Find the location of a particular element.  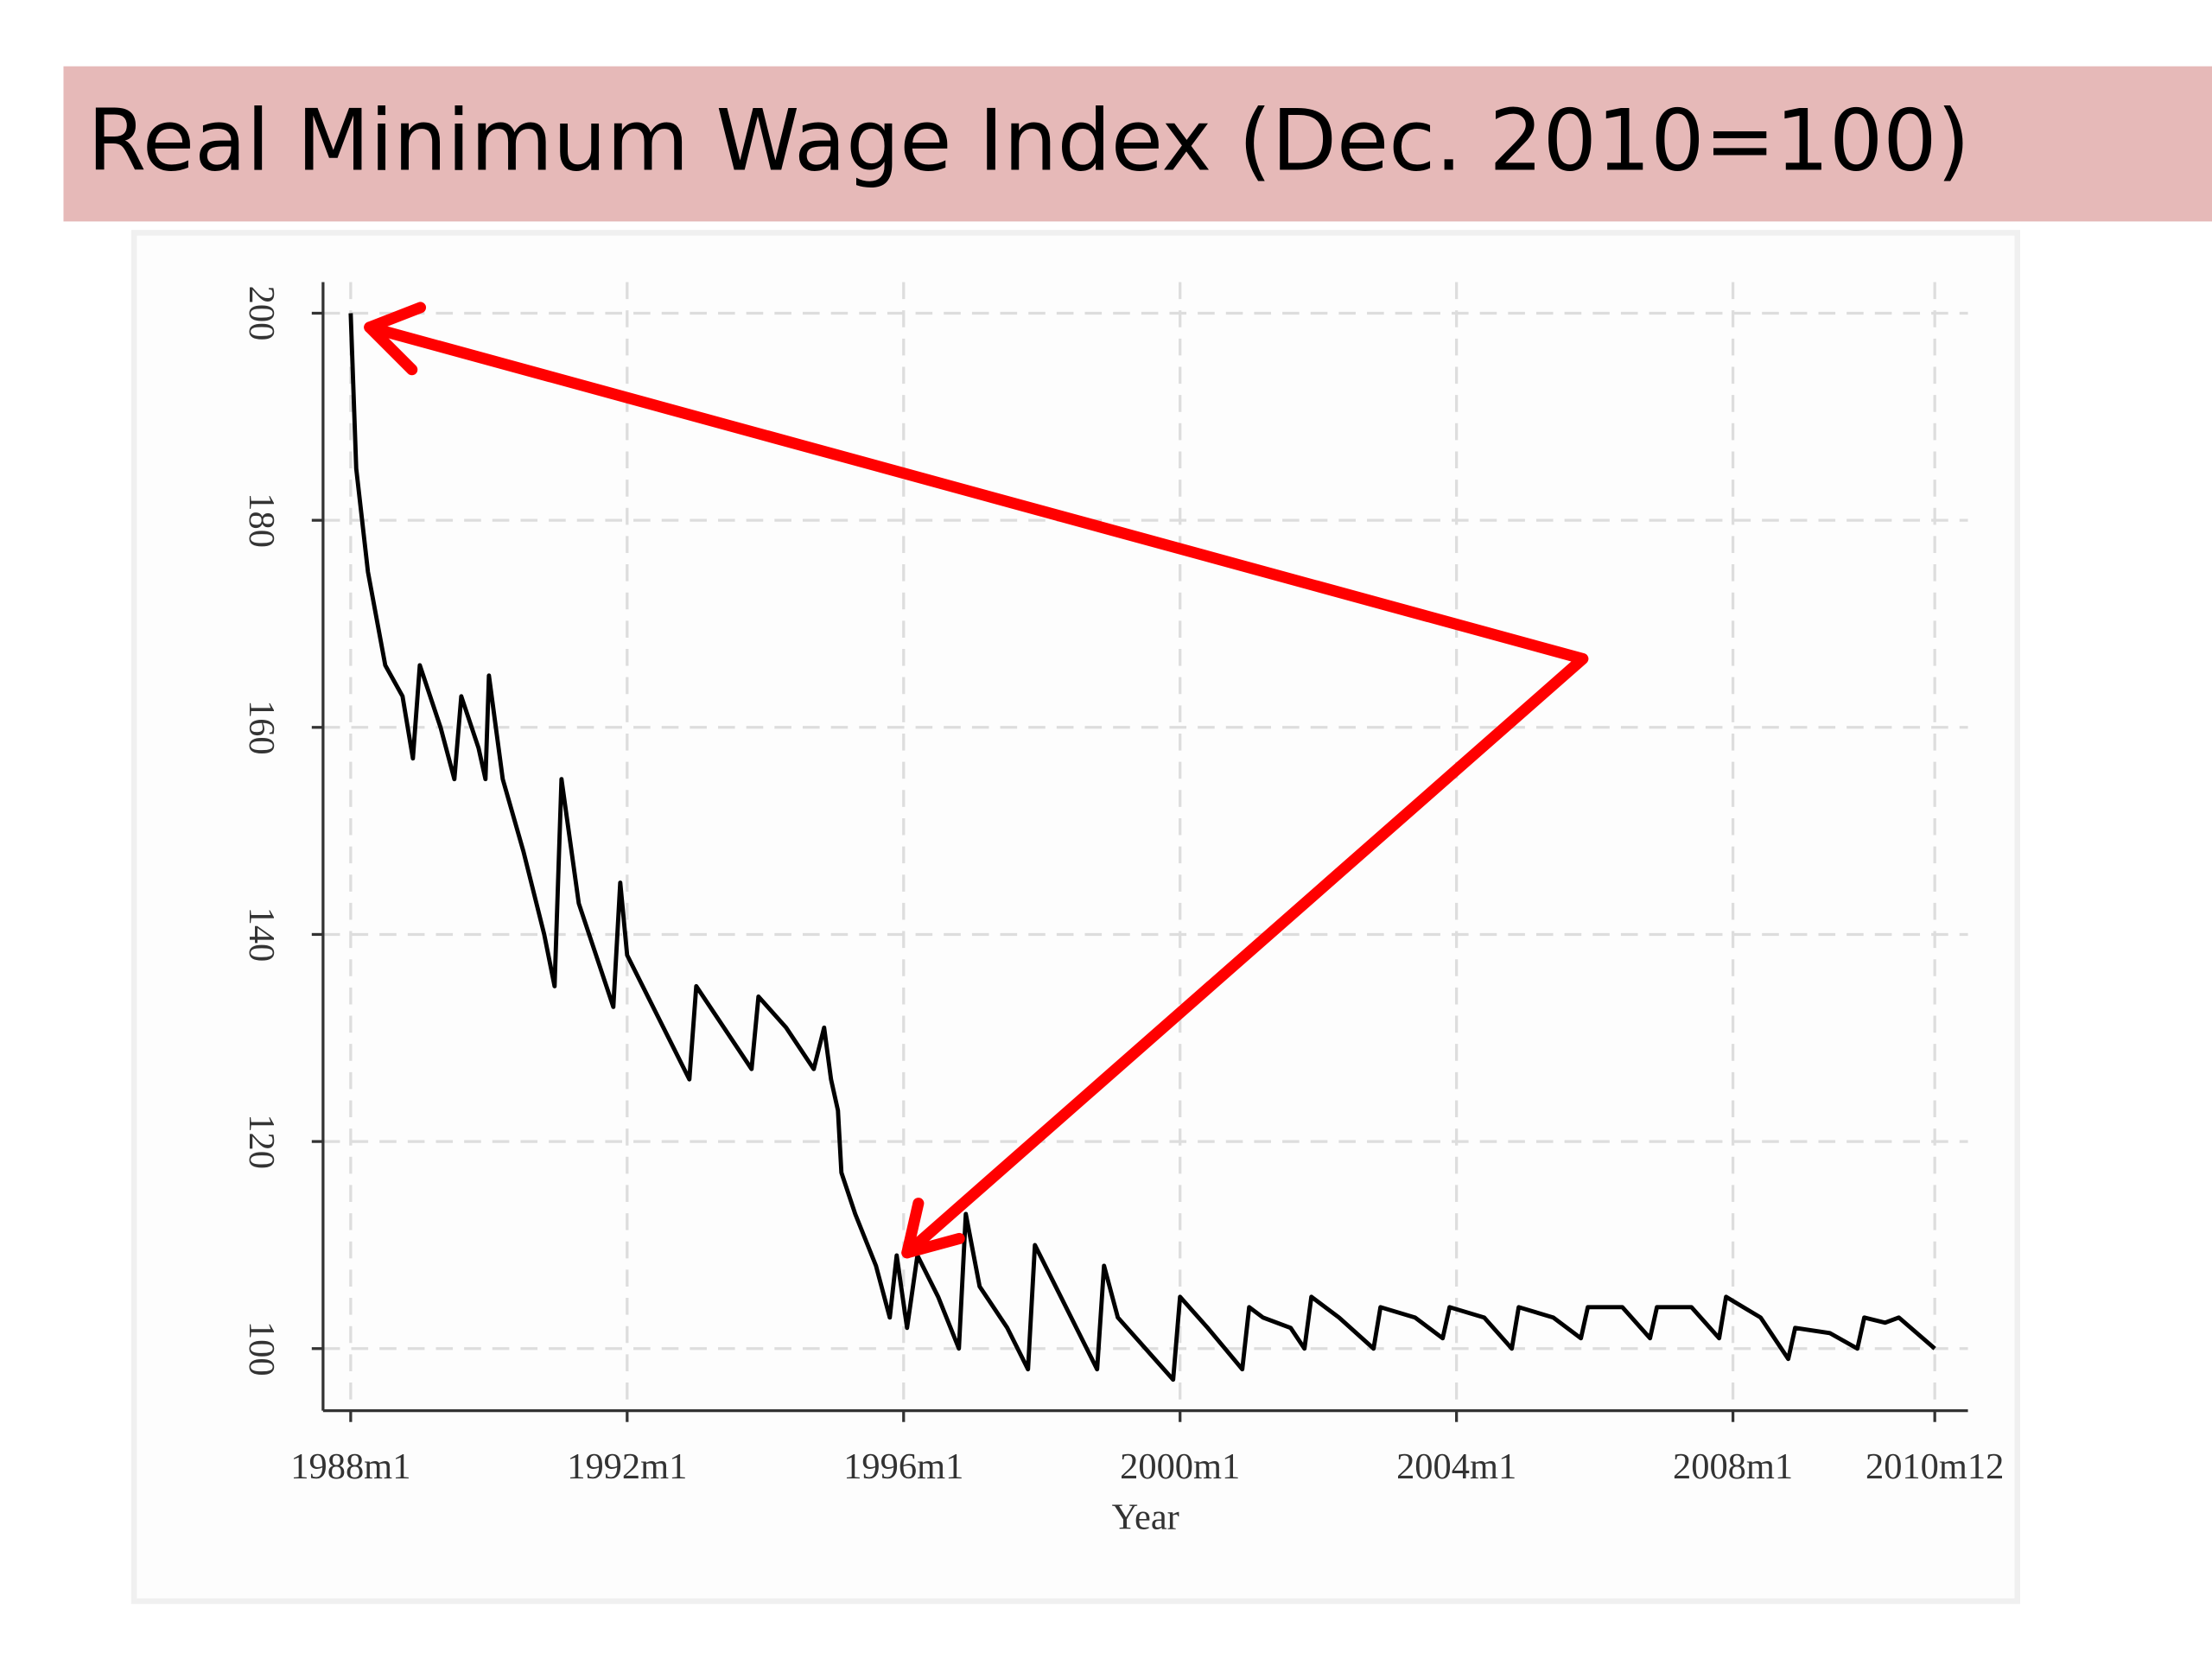

x-tick-label: 1992m1 is located at coordinates (627, 1466).